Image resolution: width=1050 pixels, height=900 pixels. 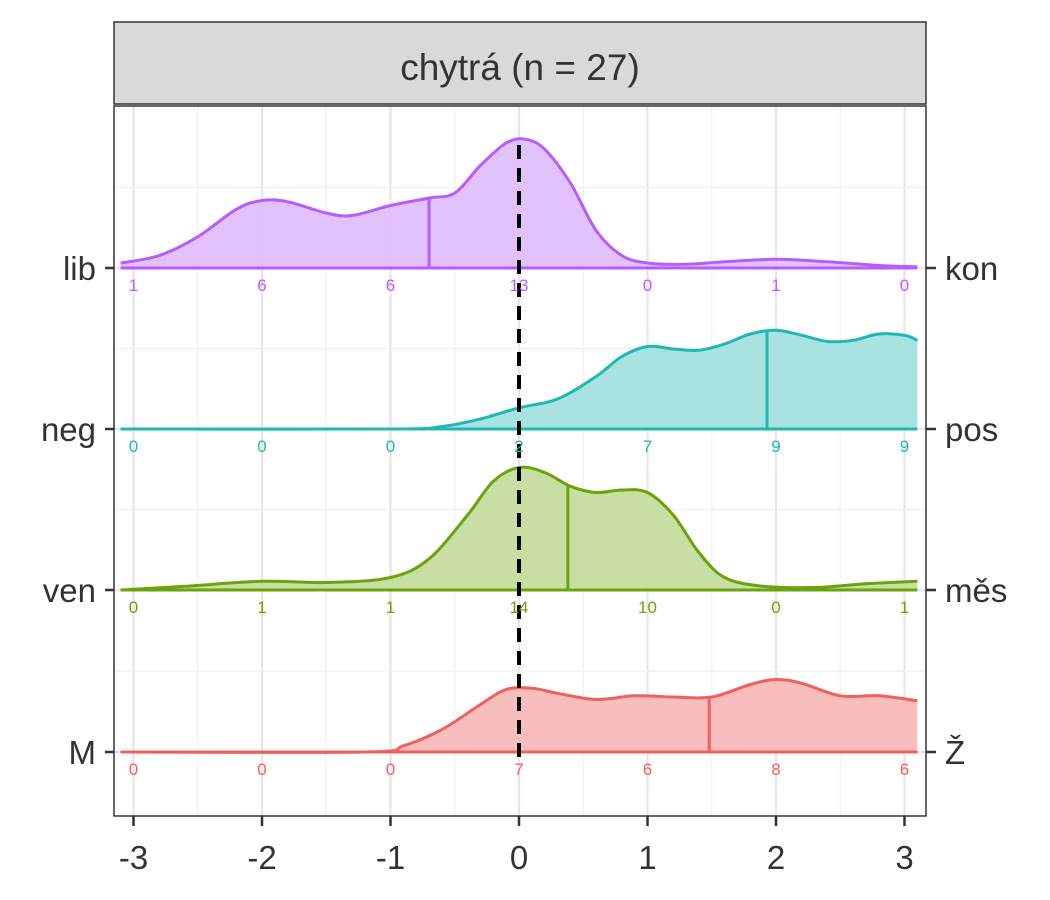 What do you see at coordinates (77, 510) in the screenshot?
I see `left-axis: lib neg ven M` at bounding box center [77, 510].